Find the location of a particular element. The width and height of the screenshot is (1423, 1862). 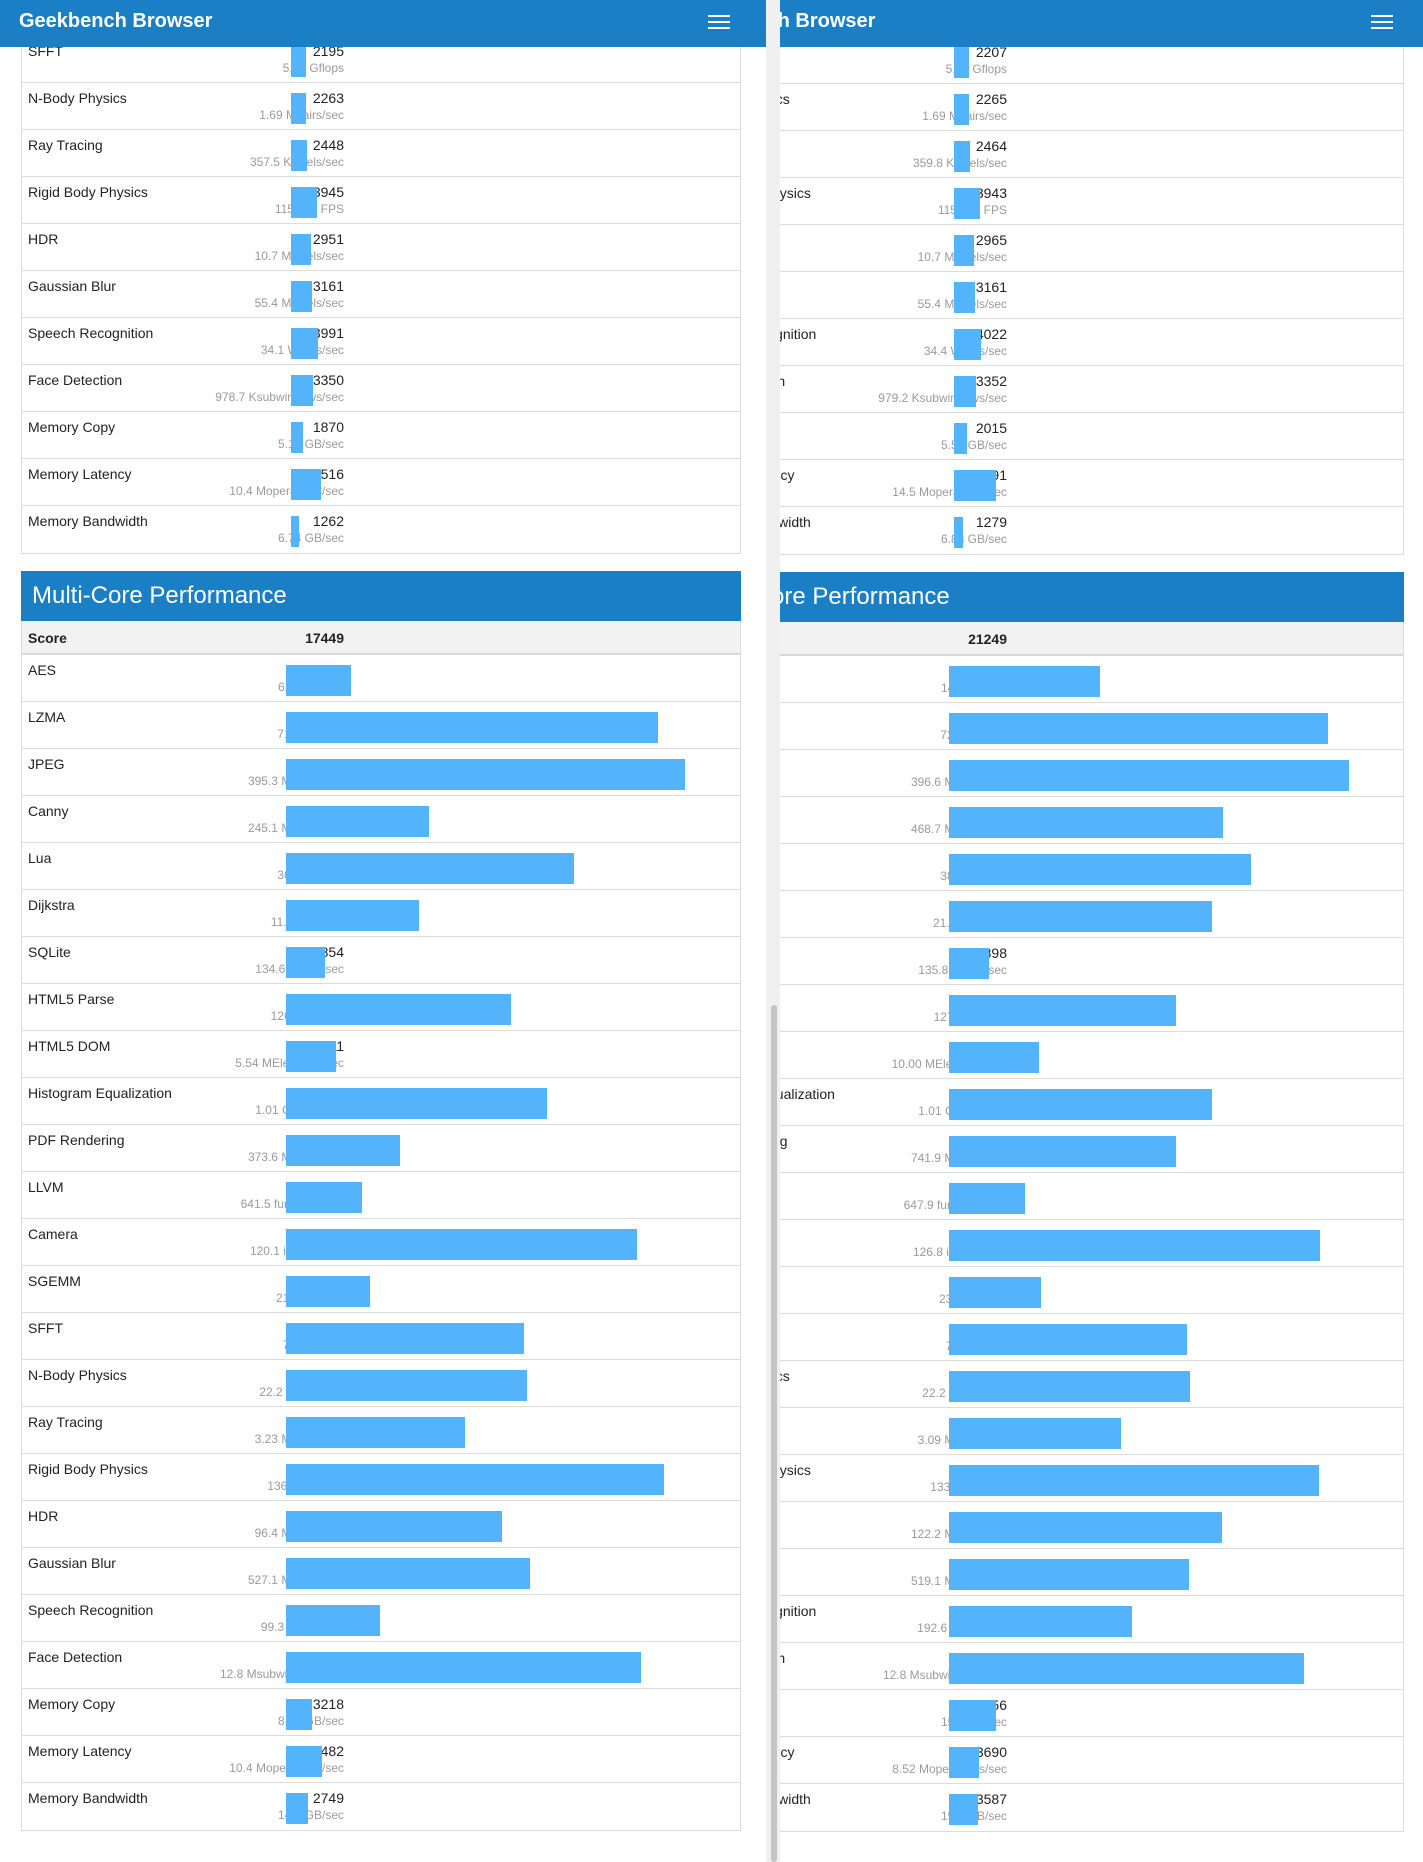

benchmark-row: Ray Tracing221233.23 Mpixels/sec is located at coordinates (381, 1430).